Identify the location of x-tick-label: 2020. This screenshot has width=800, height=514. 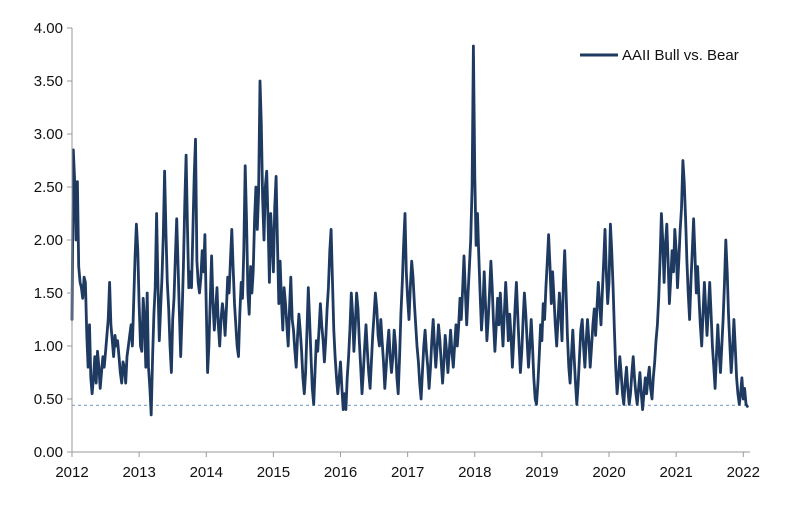
(608, 472).